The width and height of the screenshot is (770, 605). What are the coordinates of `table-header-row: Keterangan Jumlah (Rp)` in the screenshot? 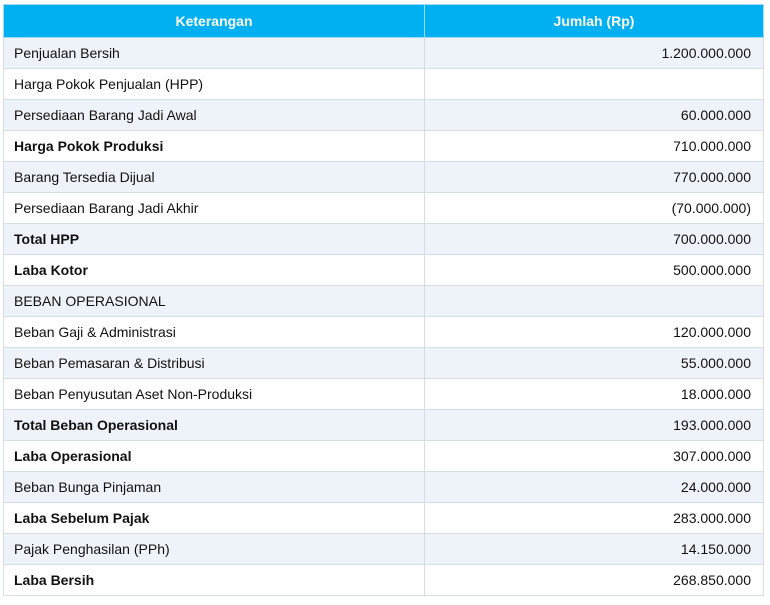 It's located at (383, 21).